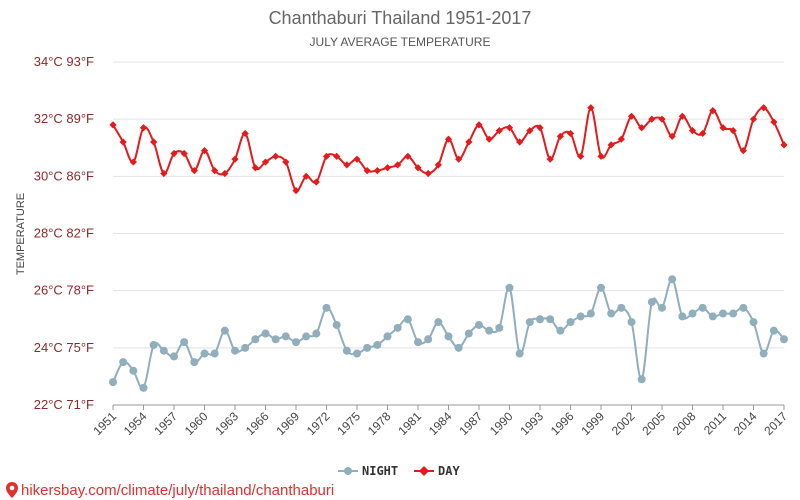  Describe the element at coordinates (437, 471) in the screenshot. I see `legend-item-day: DAY` at that location.